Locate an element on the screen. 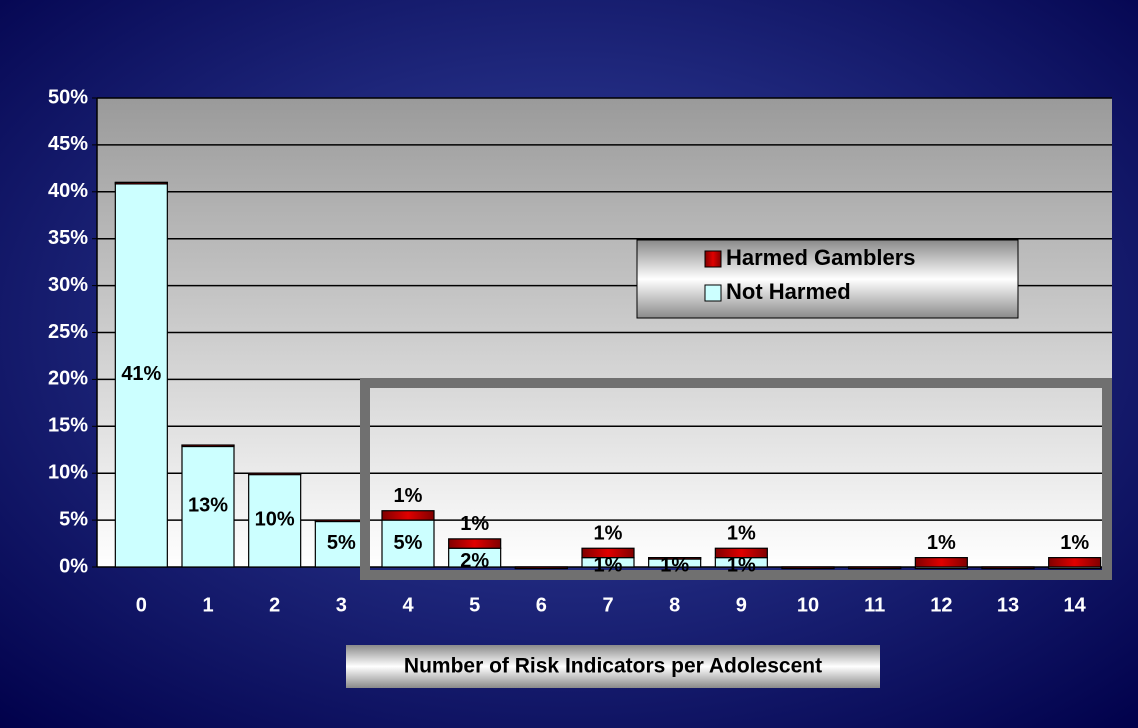 The height and width of the screenshot is (728, 1138). data-label: 10% is located at coordinates (275, 519).